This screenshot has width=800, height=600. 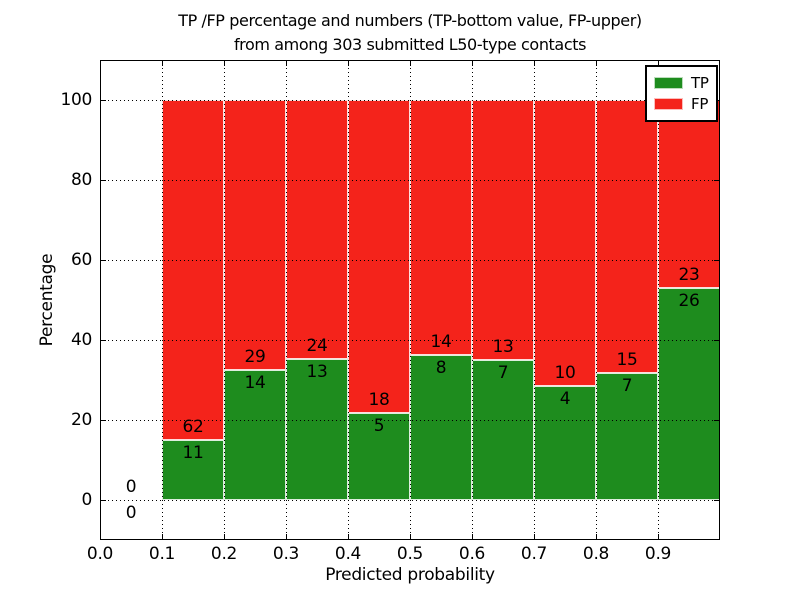 I want to click on legend-label-tp: TP, so click(x=700, y=83).